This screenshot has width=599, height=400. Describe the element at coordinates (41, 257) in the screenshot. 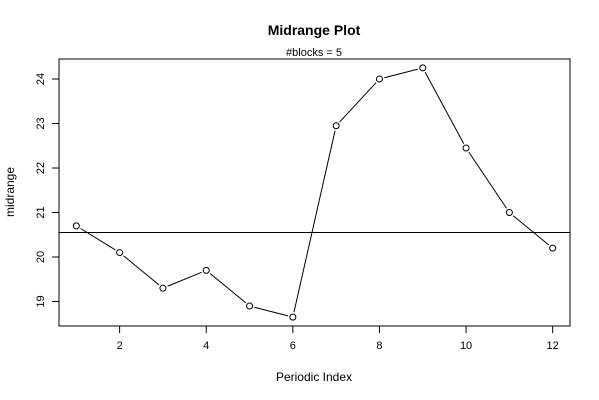

I see `y-tick-label: 20` at that location.